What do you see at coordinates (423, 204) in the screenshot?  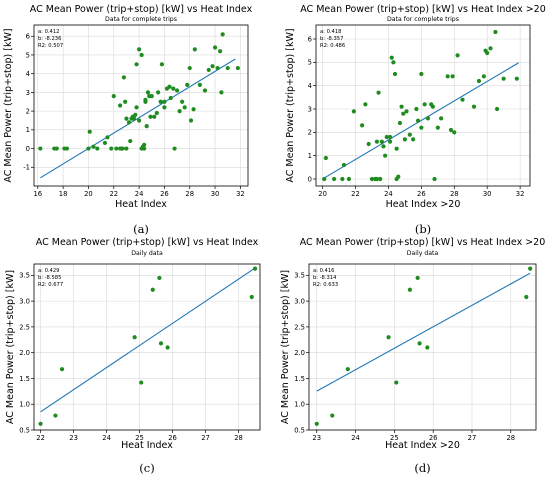 I see `x-axis-label: Heat Index >20` at bounding box center [423, 204].